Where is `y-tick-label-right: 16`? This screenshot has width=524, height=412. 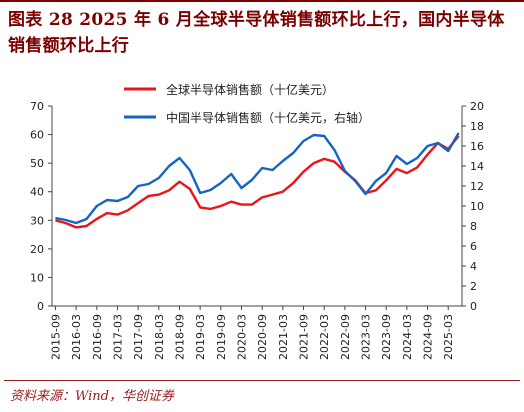 y-tick-label-right: 16 is located at coordinates (477, 146).